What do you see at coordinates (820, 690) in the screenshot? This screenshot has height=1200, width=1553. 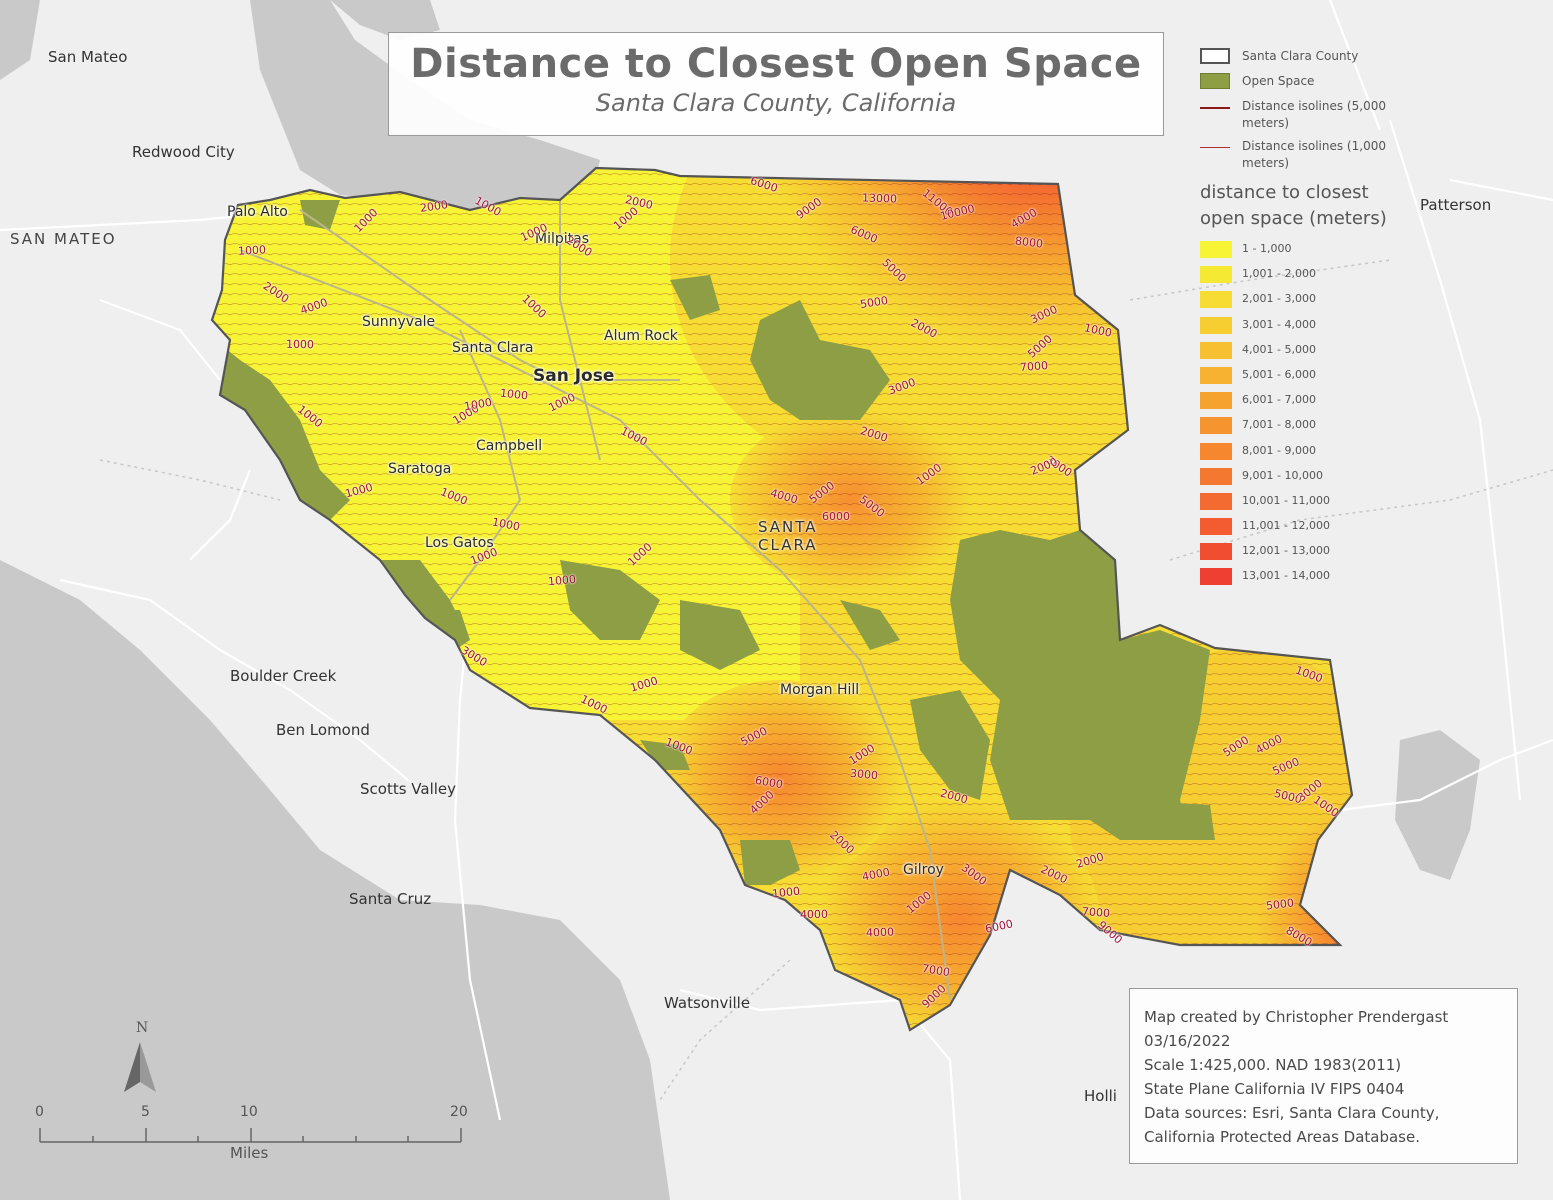 I see `city-label: Morgan Hill` at bounding box center [820, 690].